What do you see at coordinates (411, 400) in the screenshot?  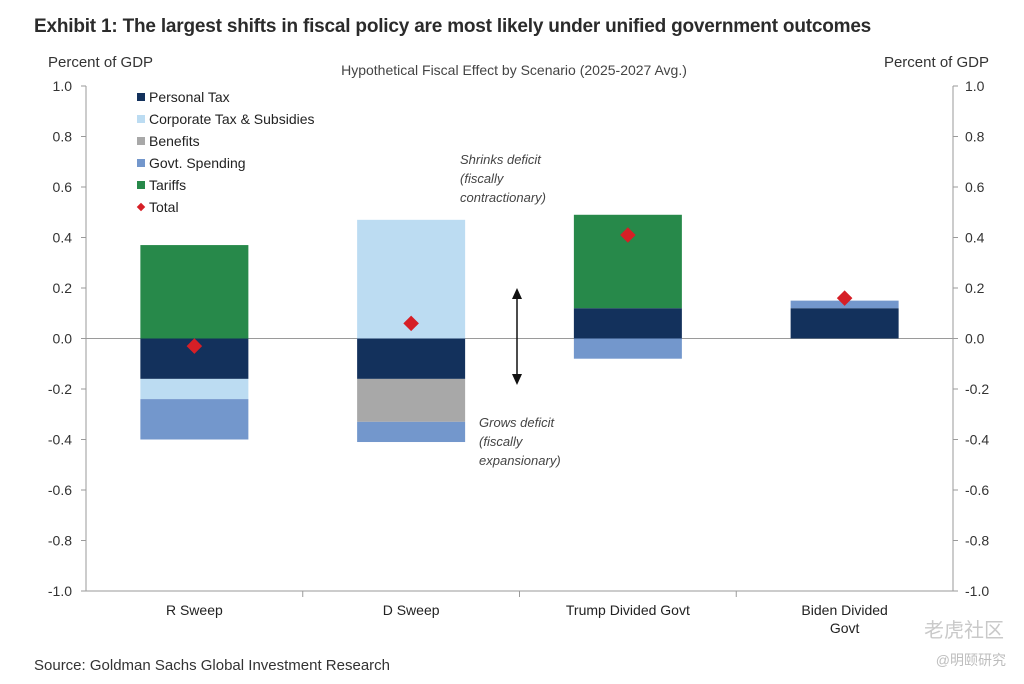 I see `bar-segment-benefits` at bounding box center [411, 400].